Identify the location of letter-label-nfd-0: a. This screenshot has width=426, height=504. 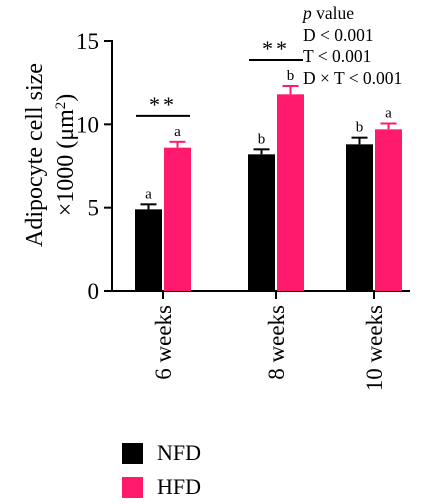
(148, 194).